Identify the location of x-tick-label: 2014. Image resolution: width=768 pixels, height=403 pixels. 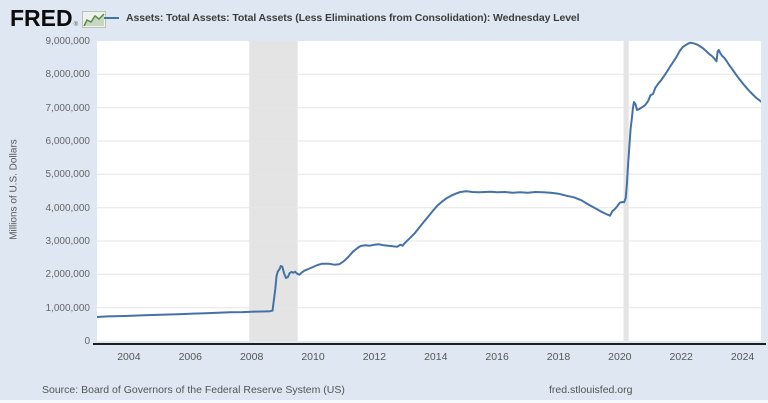
(436, 357).